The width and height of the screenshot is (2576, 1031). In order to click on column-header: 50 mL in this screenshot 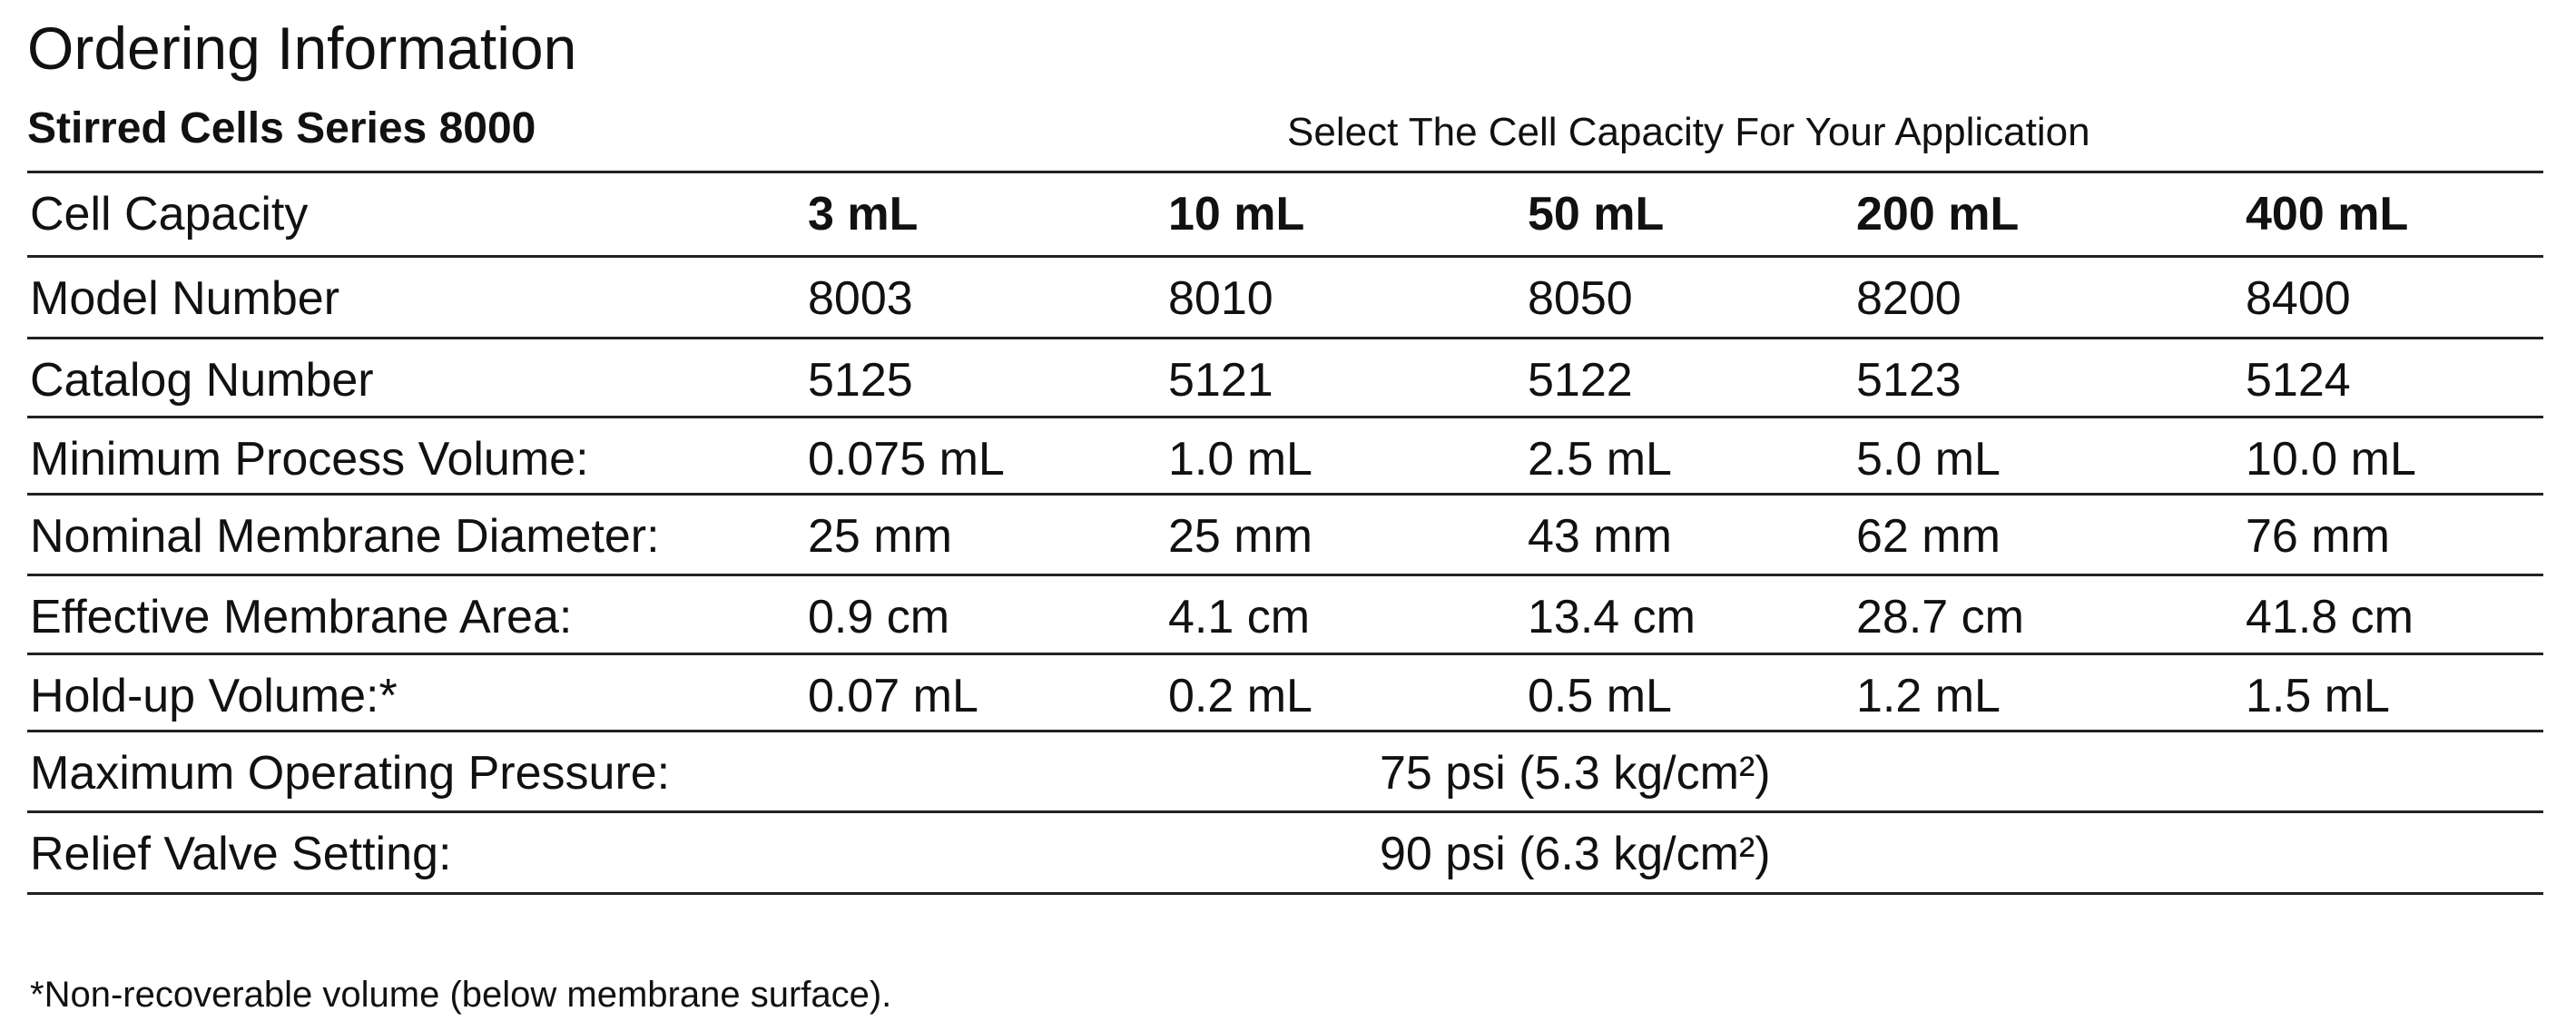, I will do `click(1596, 214)`.